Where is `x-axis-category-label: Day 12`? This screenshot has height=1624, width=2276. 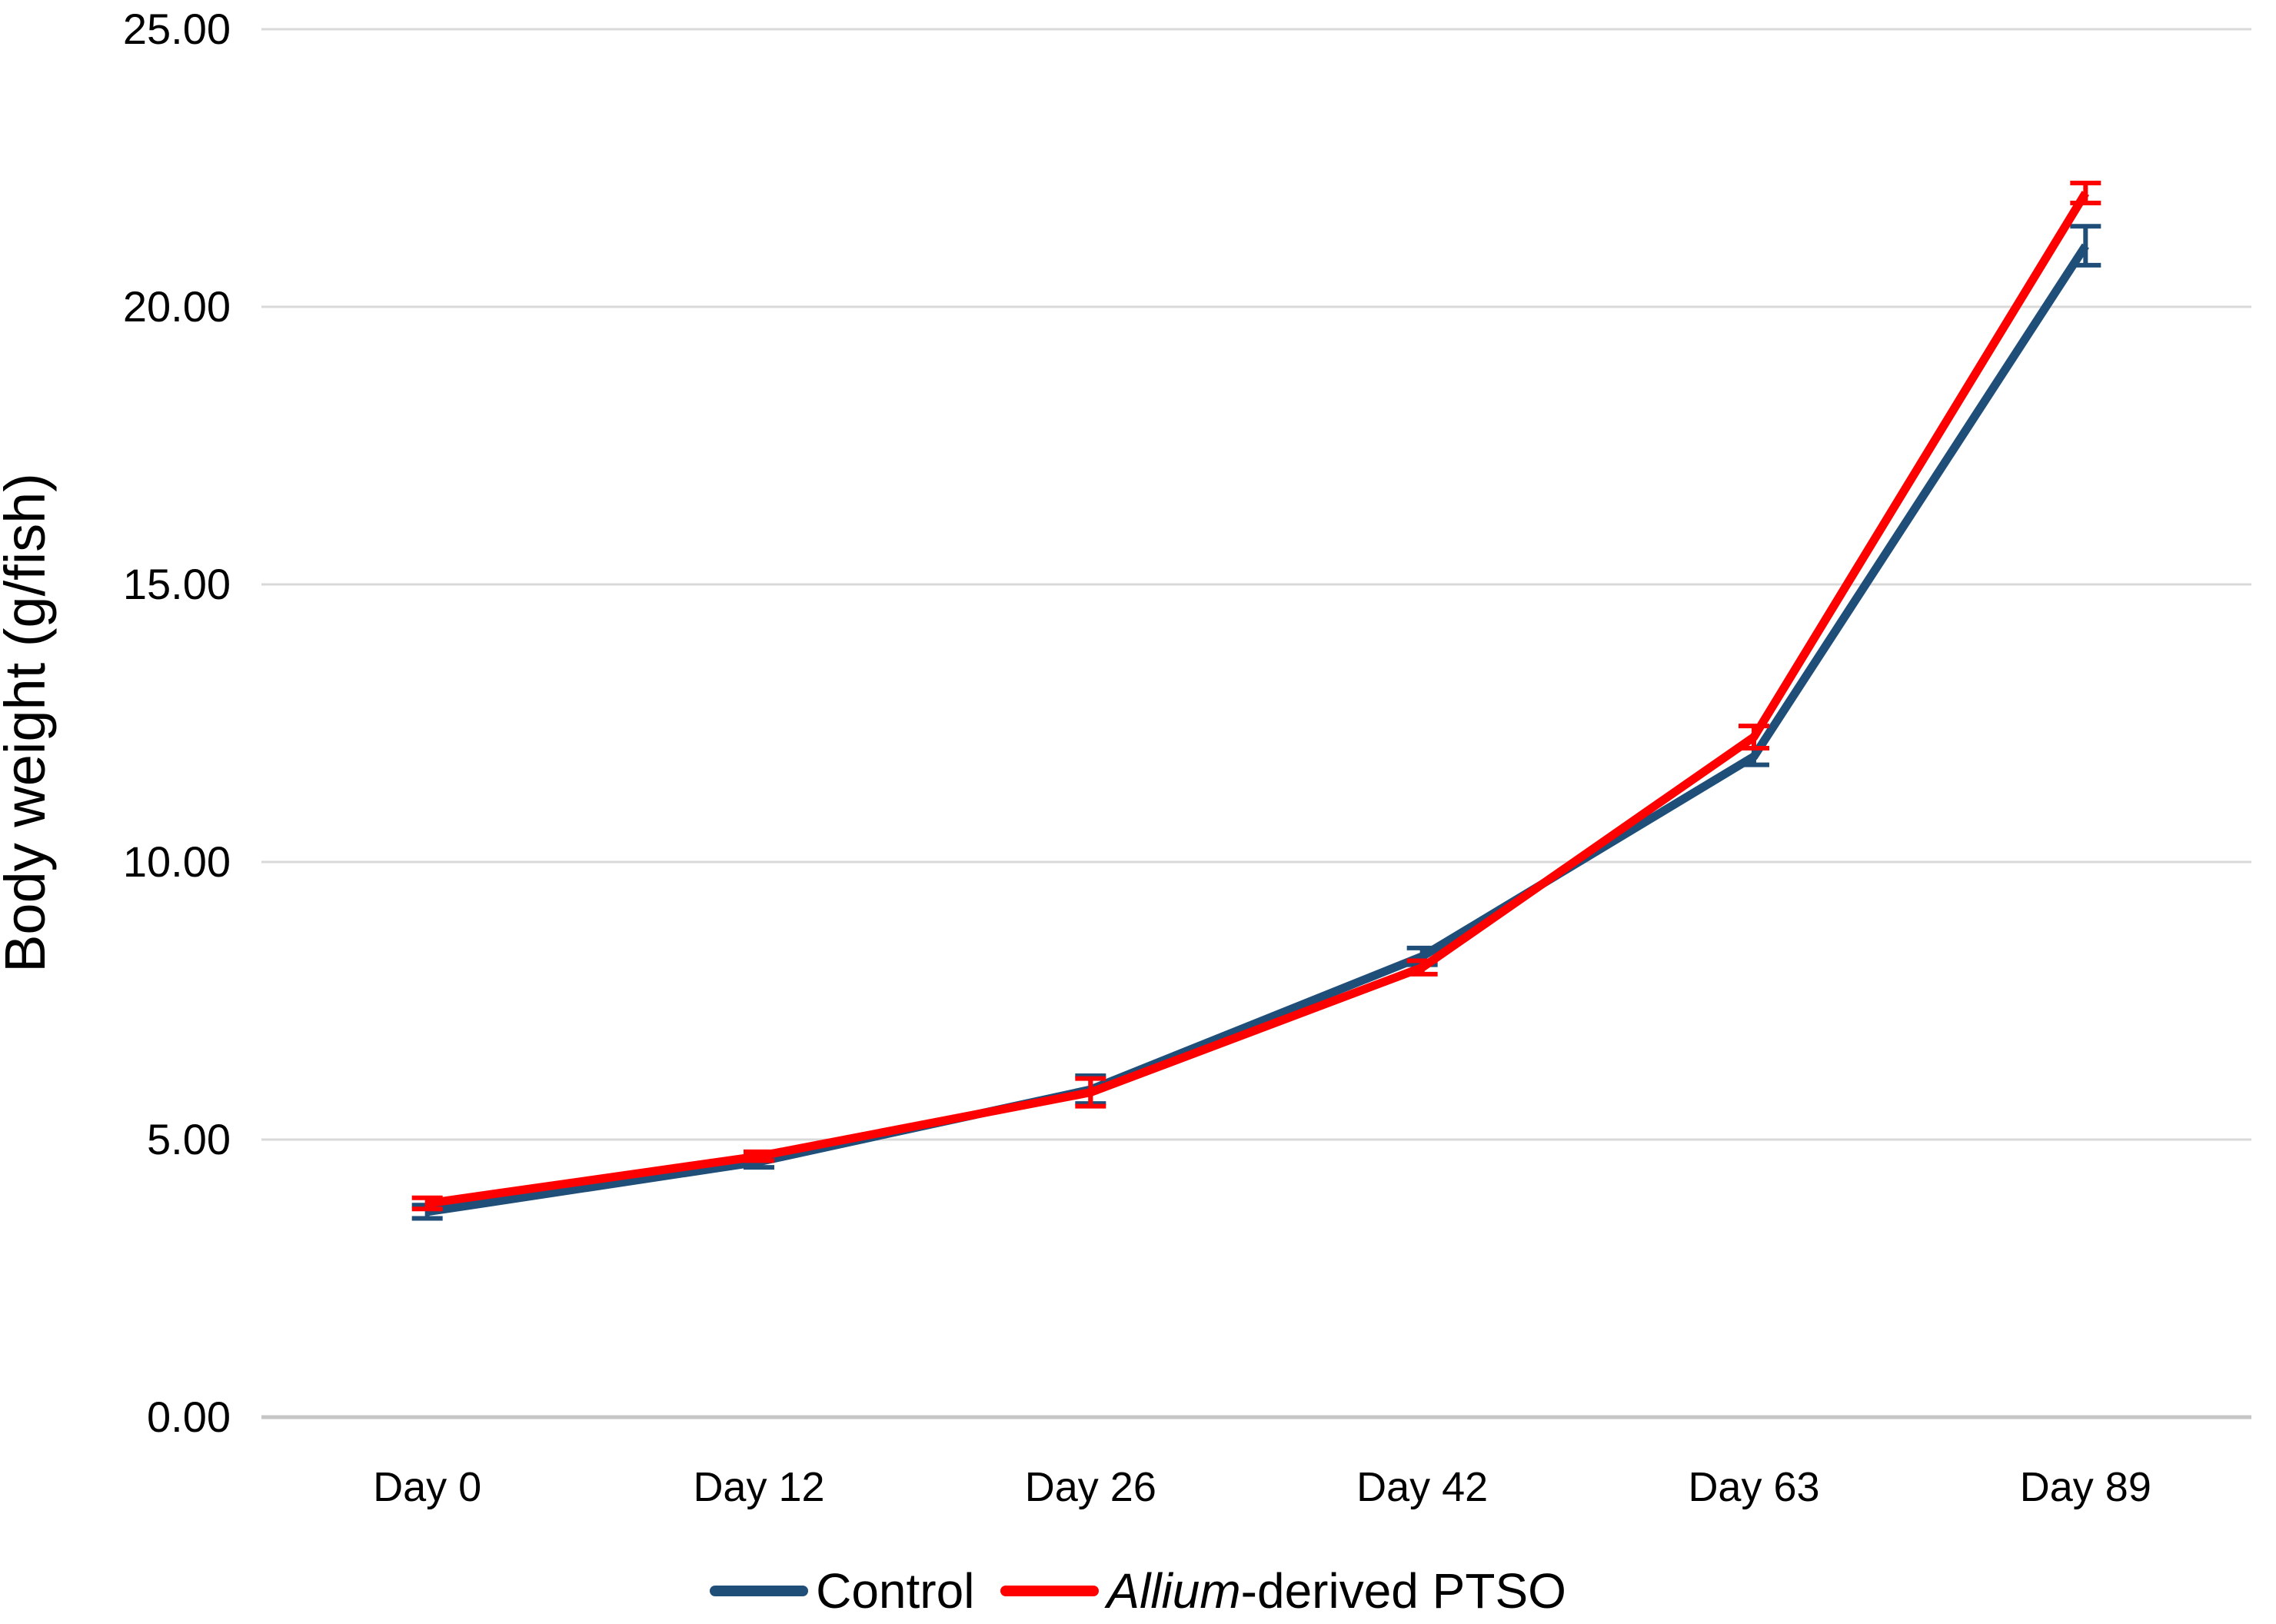 x-axis-category-label: Day 12 is located at coordinates (758, 1487).